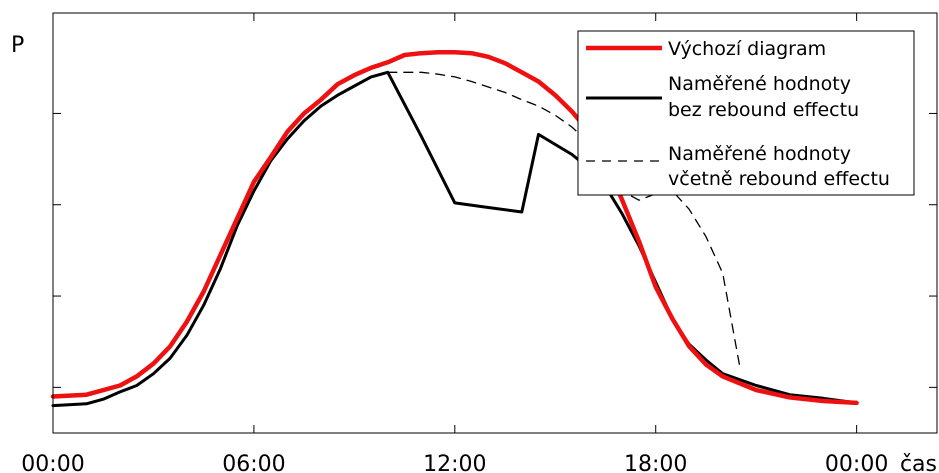  I want to click on x-tick-labels: 00:00 06:00 12:00 18:00 00:00, so click(454, 462).